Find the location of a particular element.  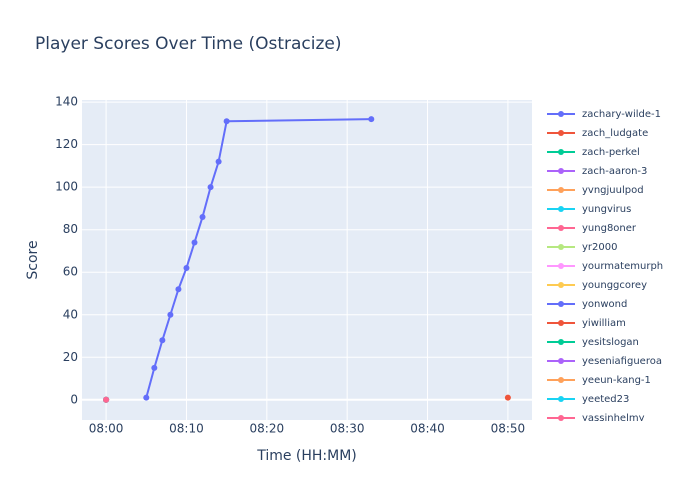

legend-label: zachary-wilde-1 is located at coordinates (621, 114).